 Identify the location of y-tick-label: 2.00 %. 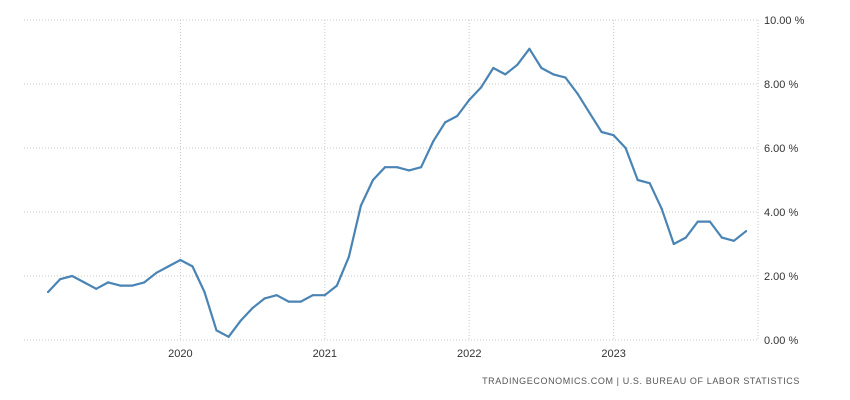
(781, 277).